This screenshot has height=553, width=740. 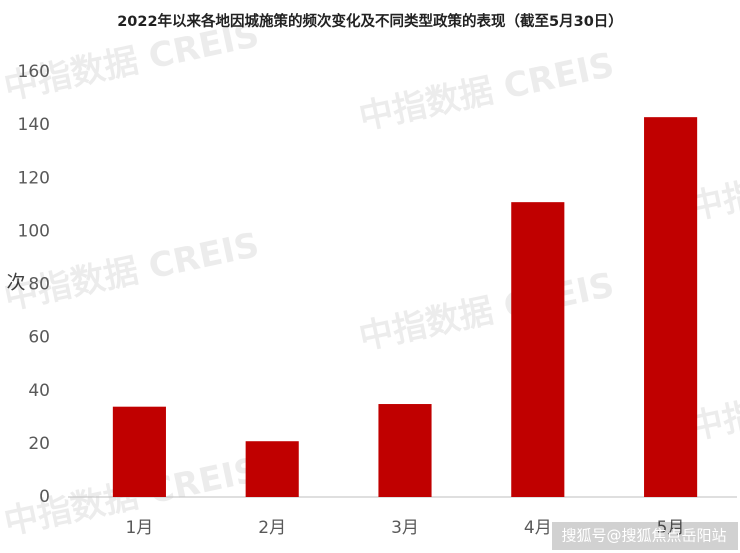 I want to click on credit: 搜狐号@搜狐焦点岳阳站, so click(x=643, y=536).